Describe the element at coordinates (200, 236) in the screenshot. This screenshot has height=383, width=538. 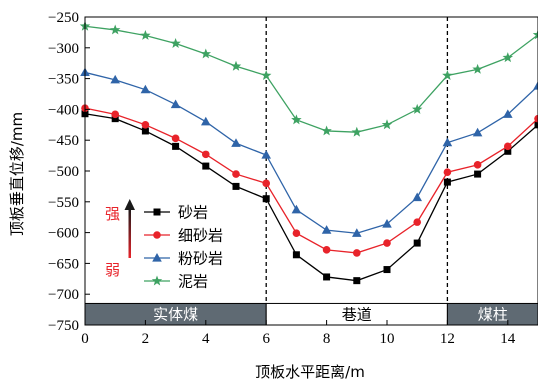
I see `legend-label: 细砂岩` at that location.